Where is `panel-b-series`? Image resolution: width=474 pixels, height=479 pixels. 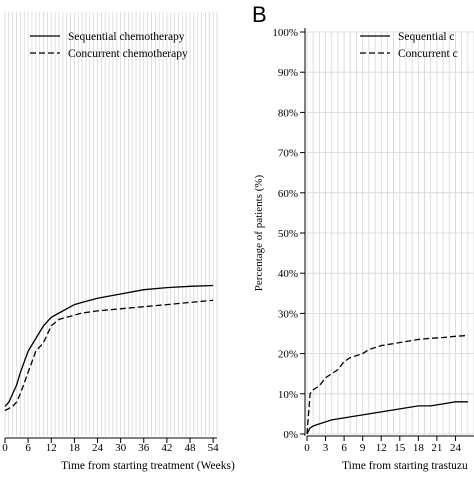
panel-b-series is located at coordinates (387, 384).